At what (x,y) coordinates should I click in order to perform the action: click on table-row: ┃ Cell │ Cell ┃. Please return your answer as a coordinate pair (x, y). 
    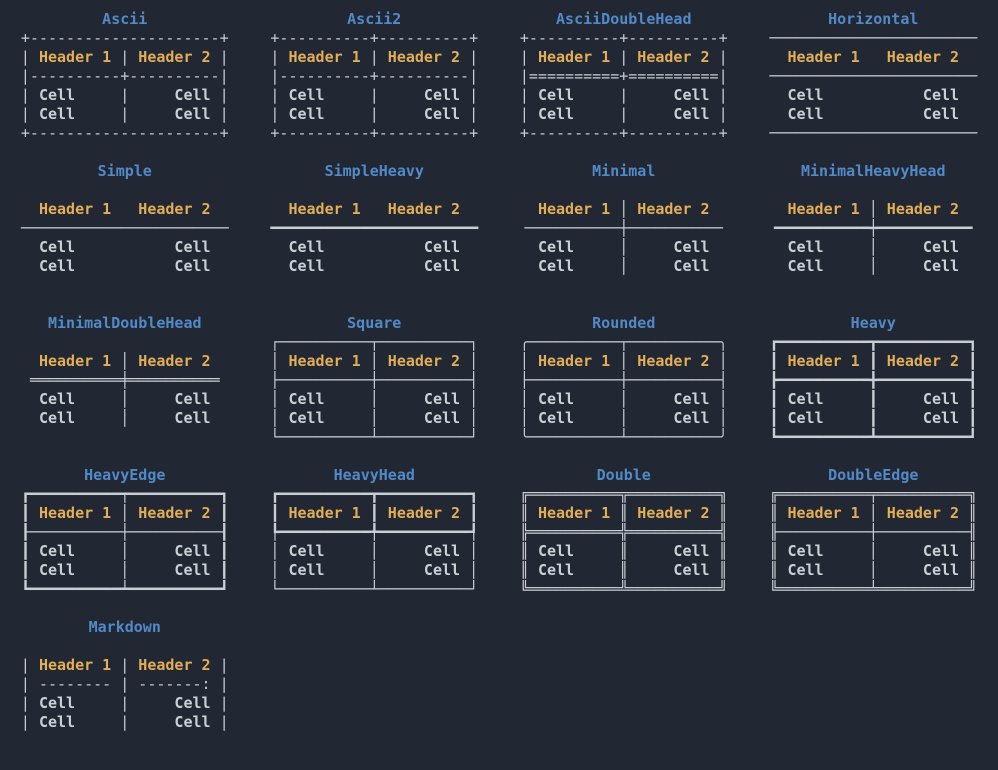
    Looking at the image, I should click on (125, 551).